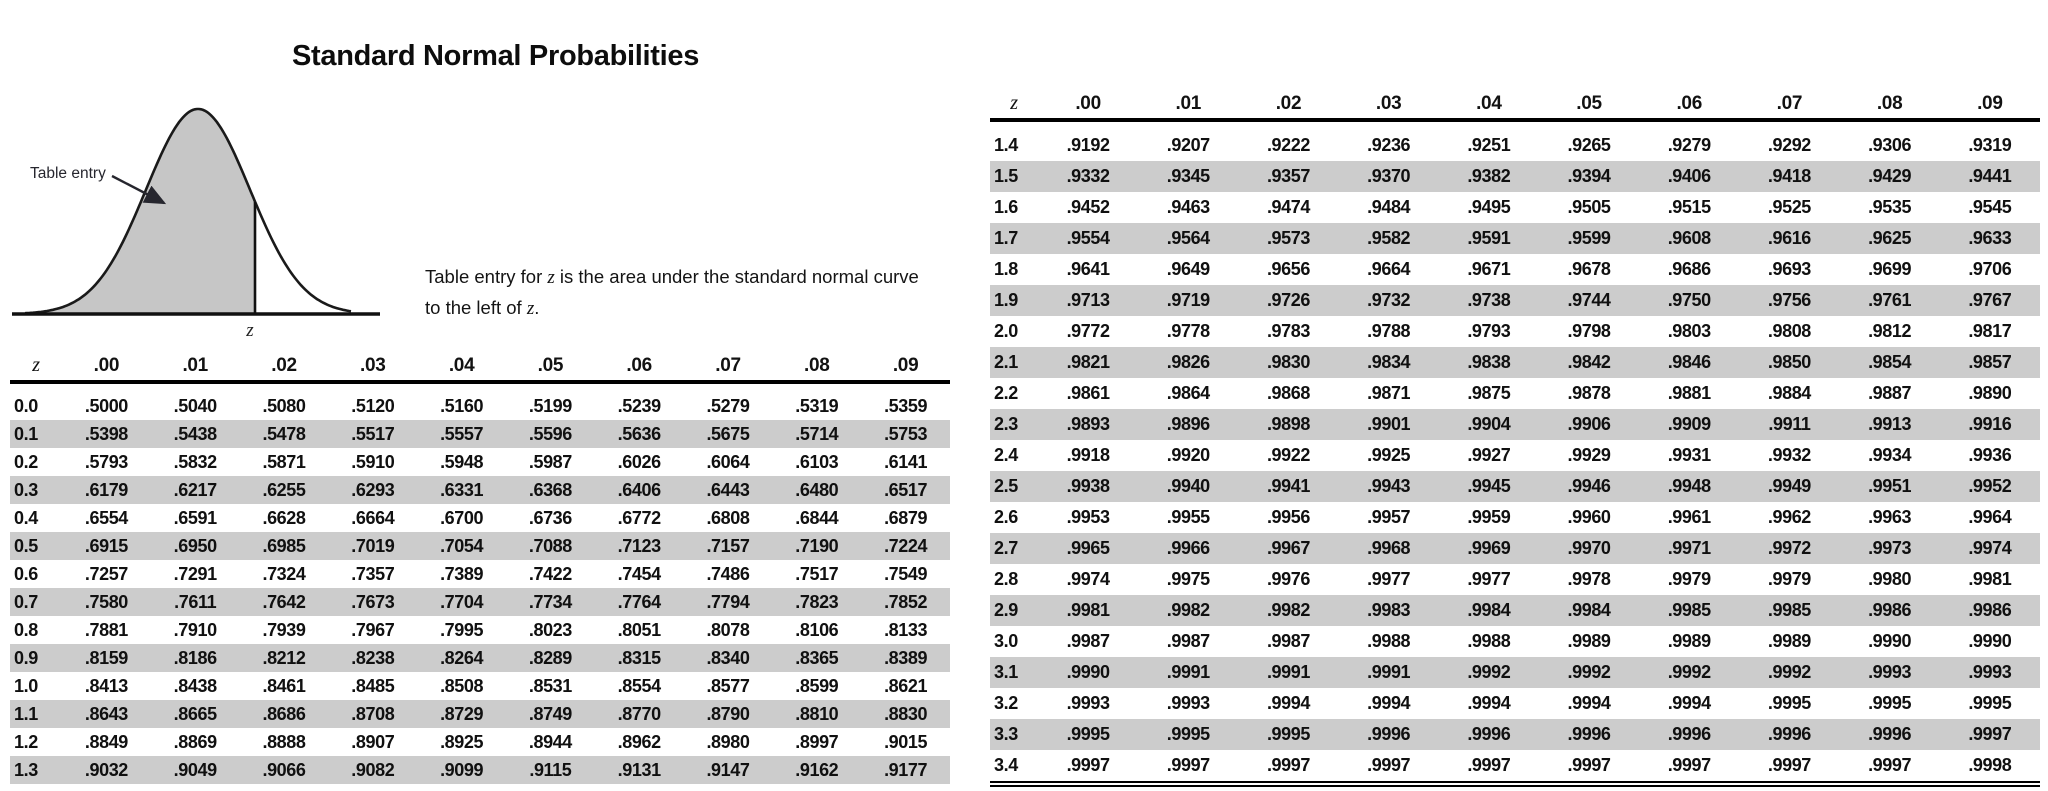 Image resolution: width=2048 pixels, height=791 pixels. I want to click on prob-cell: .8997, so click(817, 741).